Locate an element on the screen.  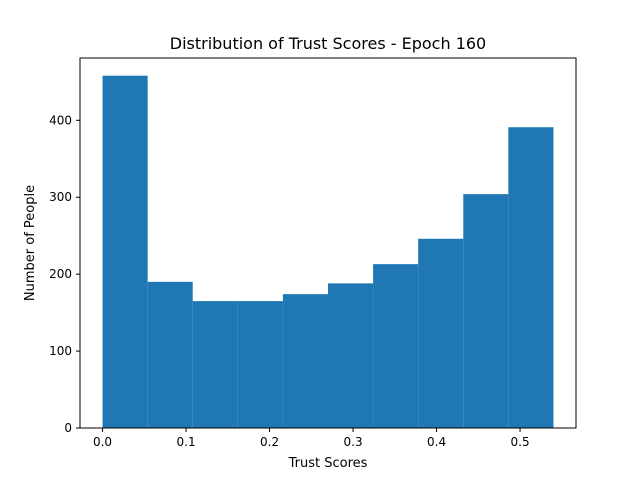
x-axis-label: Trust Scores is located at coordinates (328, 463).